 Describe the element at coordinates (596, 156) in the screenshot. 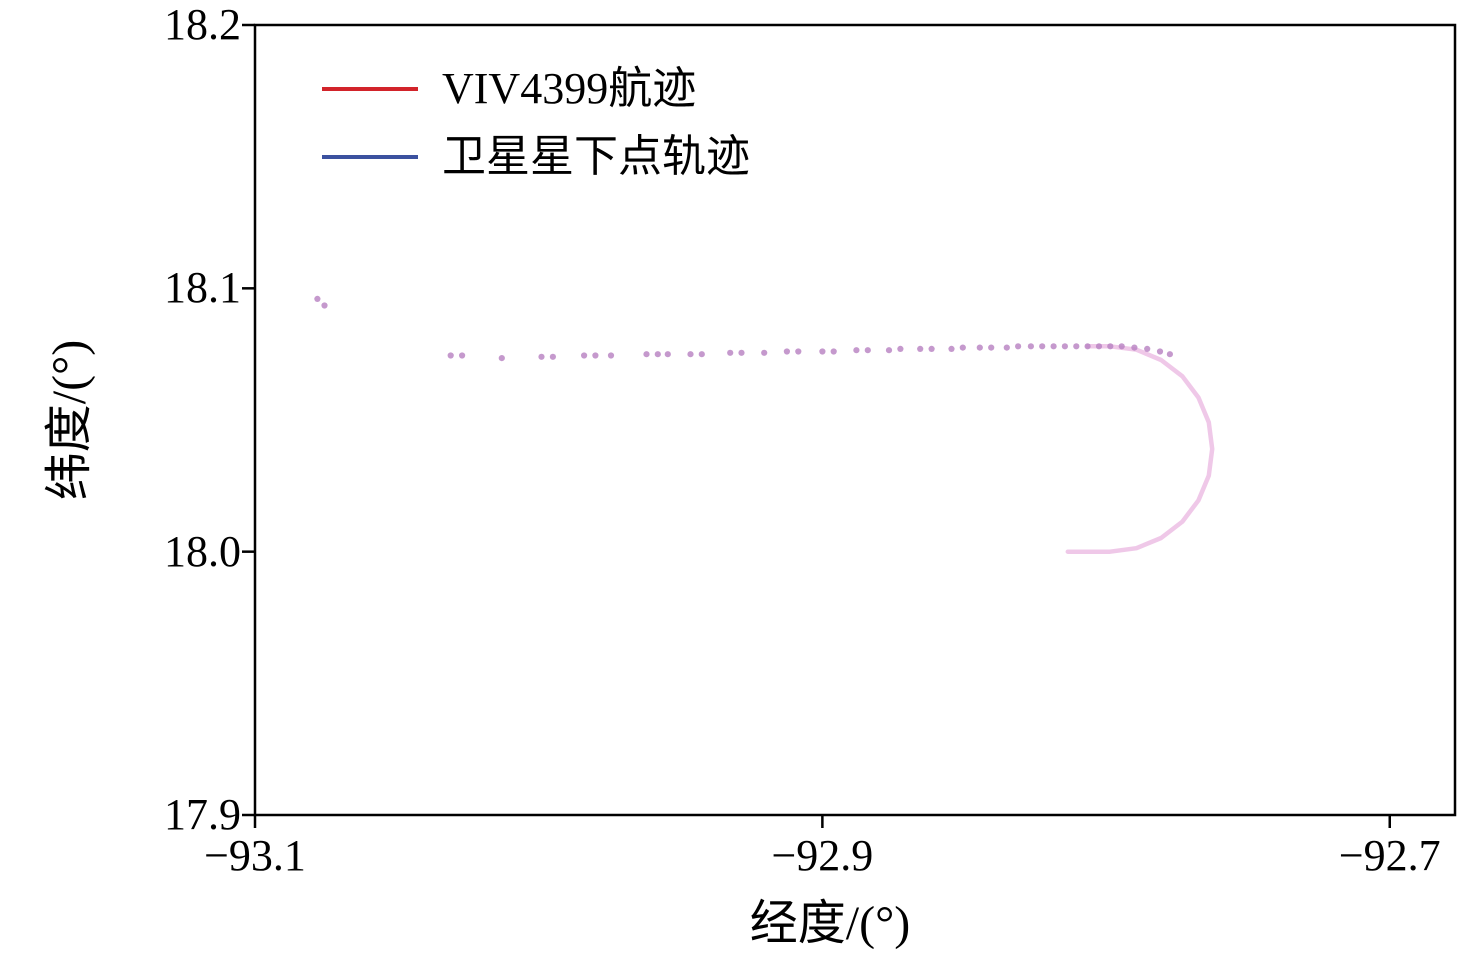

I see `legend-label-satellite-track: 卫星星下点轨迹` at that location.